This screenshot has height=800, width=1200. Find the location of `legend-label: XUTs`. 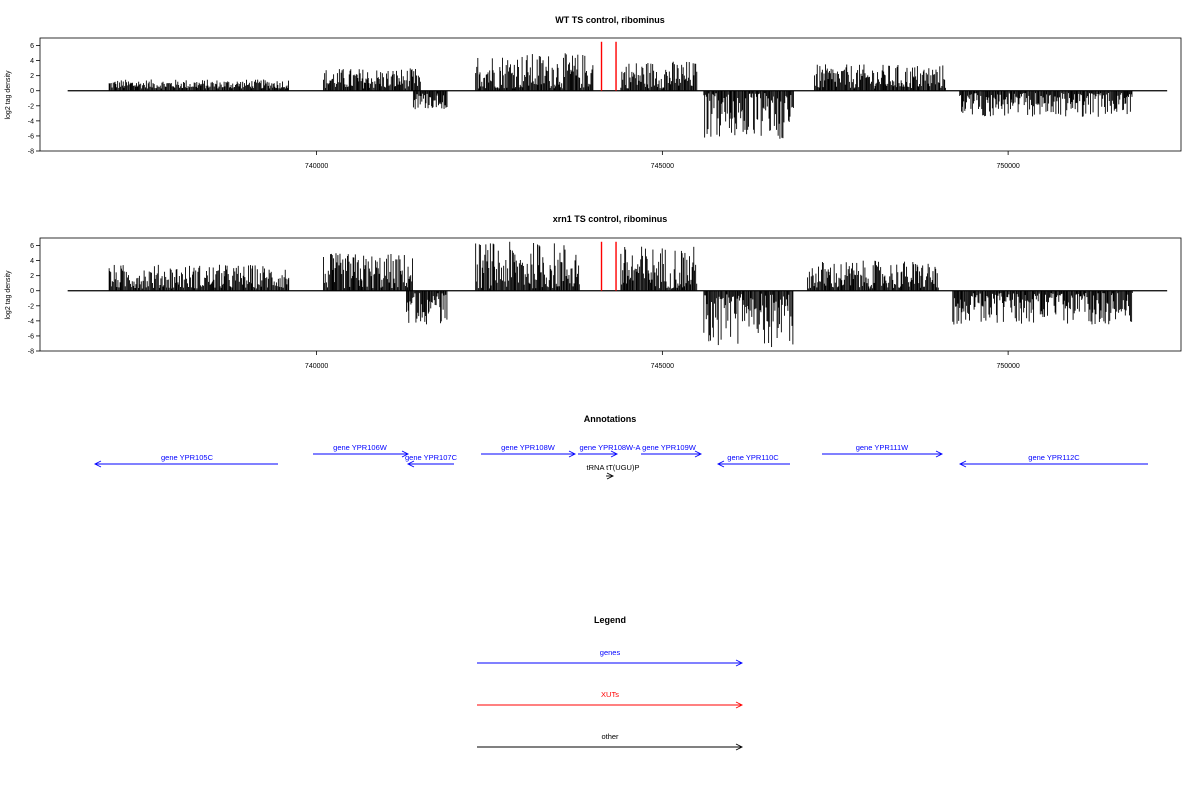

legend-label: XUTs is located at coordinates (610, 694).